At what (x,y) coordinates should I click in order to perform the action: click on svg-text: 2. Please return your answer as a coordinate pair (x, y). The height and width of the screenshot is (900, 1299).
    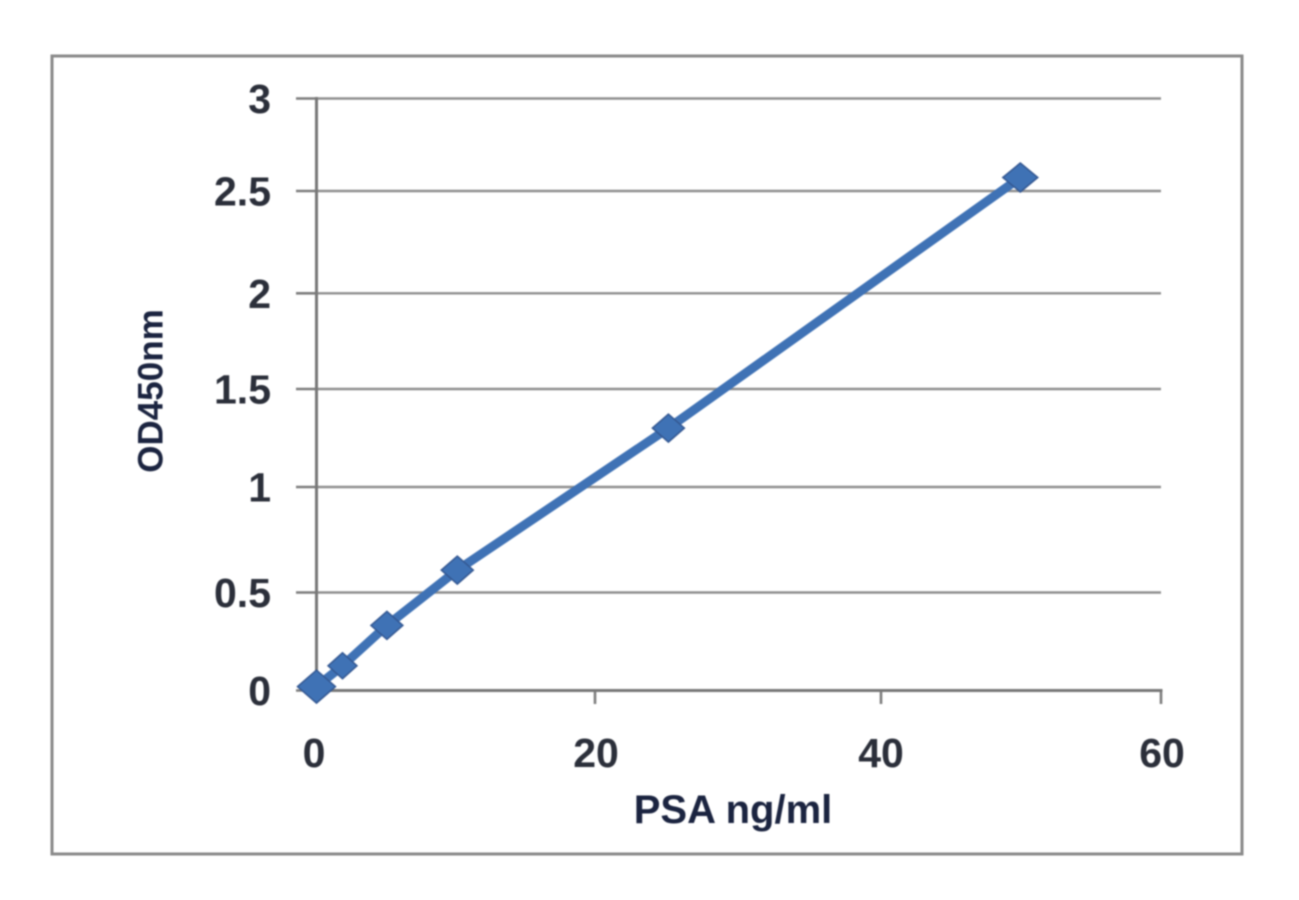
    Looking at the image, I should click on (259, 294).